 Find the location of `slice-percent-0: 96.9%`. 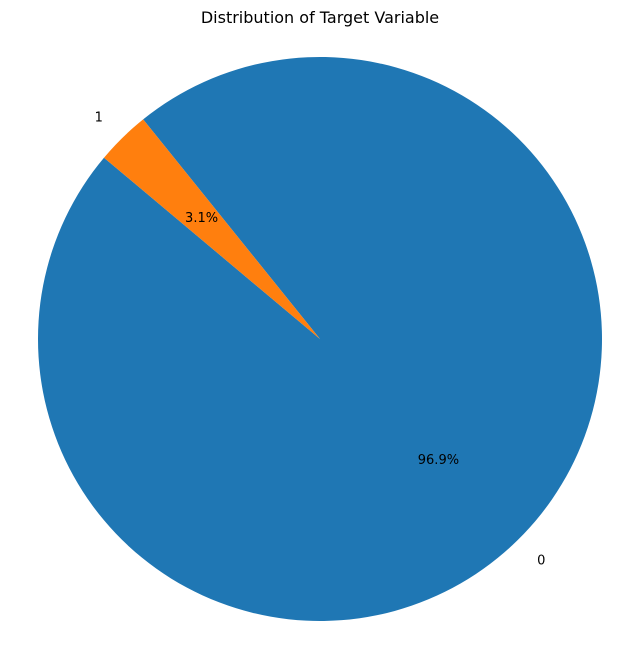

slice-percent-0: 96.9% is located at coordinates (438, 460).